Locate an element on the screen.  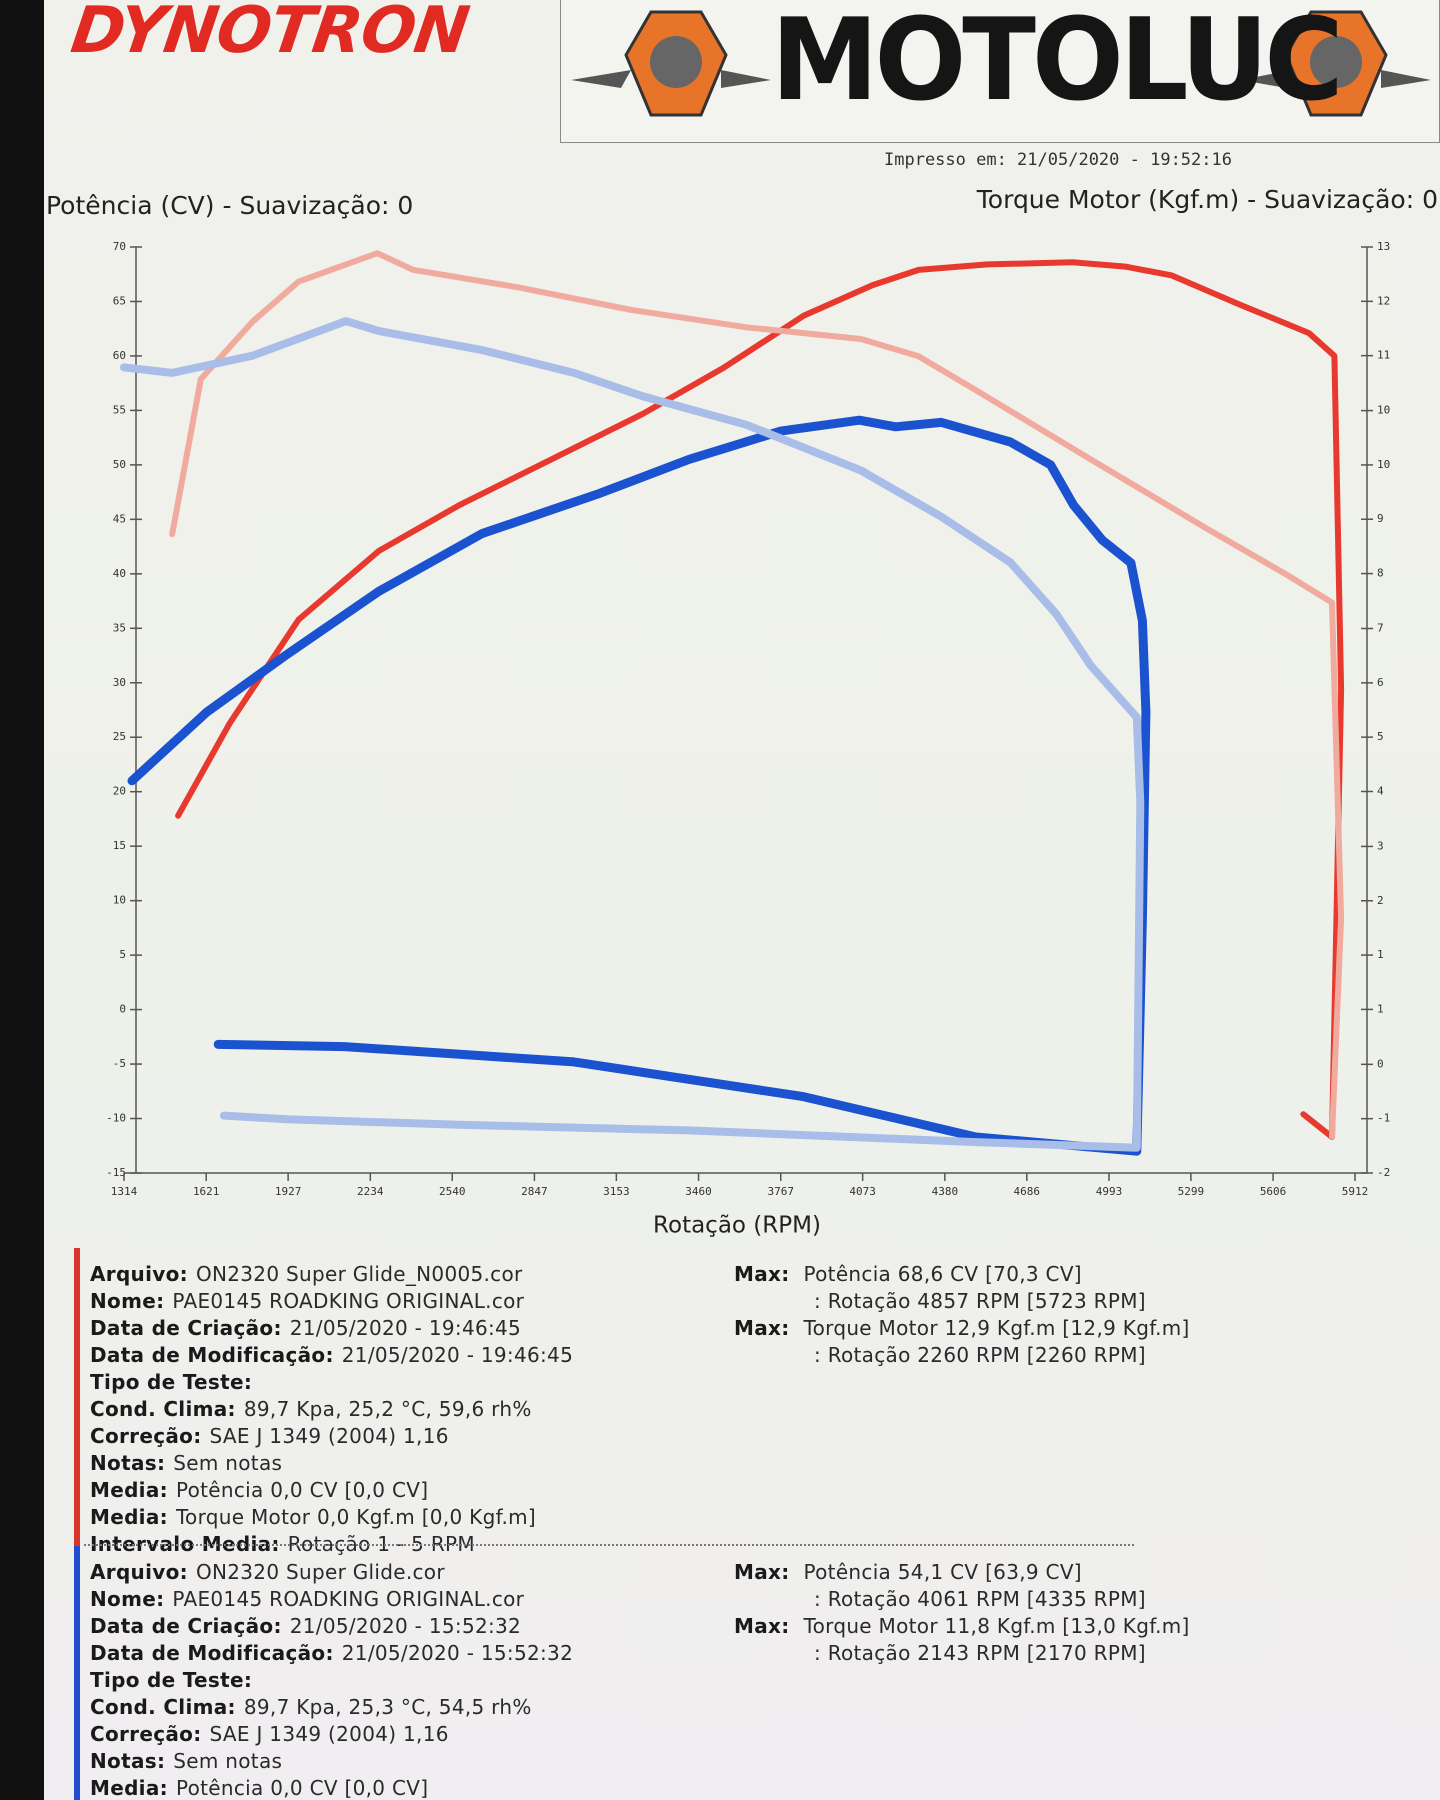
field-value: 89,7 Kpa, 25,3 °C, 54,5 rh% is located at coordinates (387, 1707).